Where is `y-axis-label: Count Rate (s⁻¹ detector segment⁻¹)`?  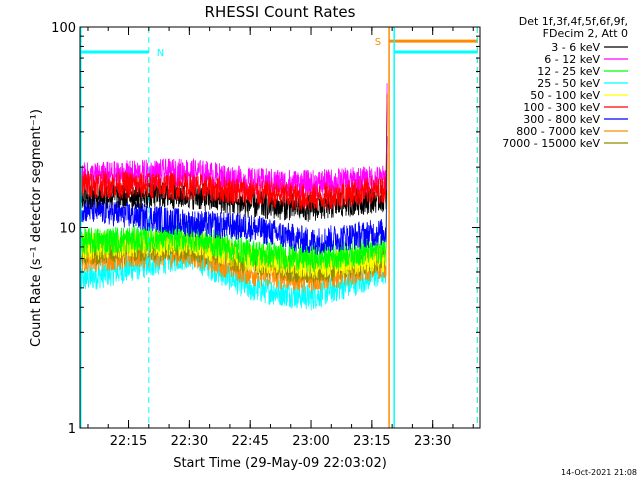 y-axis-label: Count Rate (s⁻¹ detector segment⁻¹) is located at coordinates (36, 228).